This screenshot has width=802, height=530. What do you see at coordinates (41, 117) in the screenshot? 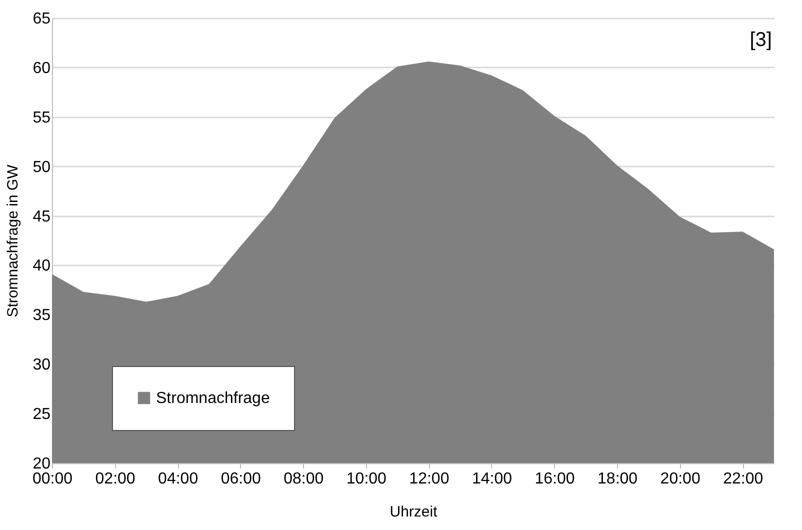
I see `y-tick-label: 55` at bounding box center [41, 117].